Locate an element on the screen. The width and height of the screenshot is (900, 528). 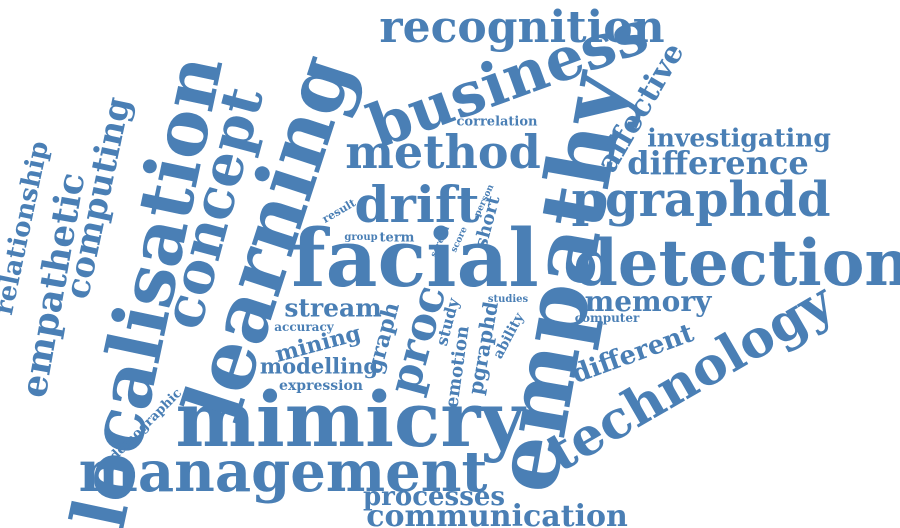
word-correlation: correlation is located at coordinates (497, 122).